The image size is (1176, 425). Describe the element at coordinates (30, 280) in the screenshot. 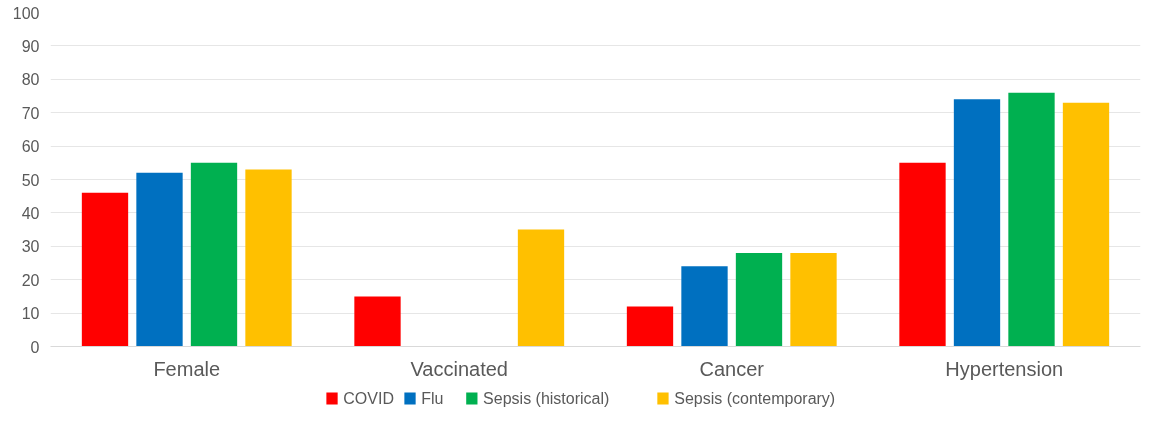

I see `y-tick-label: 20` at that location.